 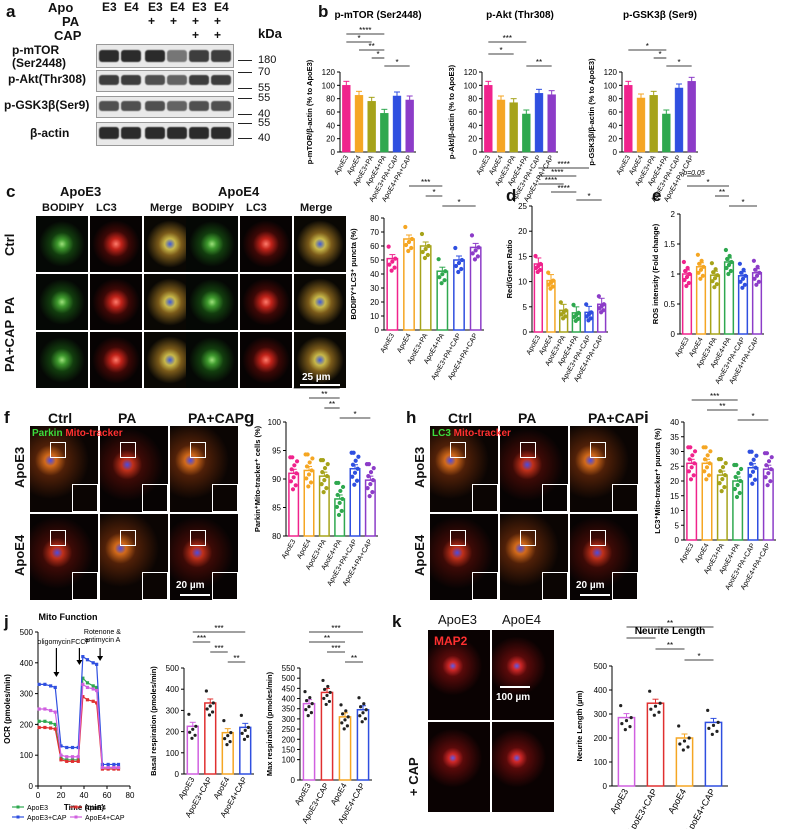 What do you see at coordinates (71, 21) in the screenshot?
I see `row-label-pa: PA` at bounding box center [71, 21].